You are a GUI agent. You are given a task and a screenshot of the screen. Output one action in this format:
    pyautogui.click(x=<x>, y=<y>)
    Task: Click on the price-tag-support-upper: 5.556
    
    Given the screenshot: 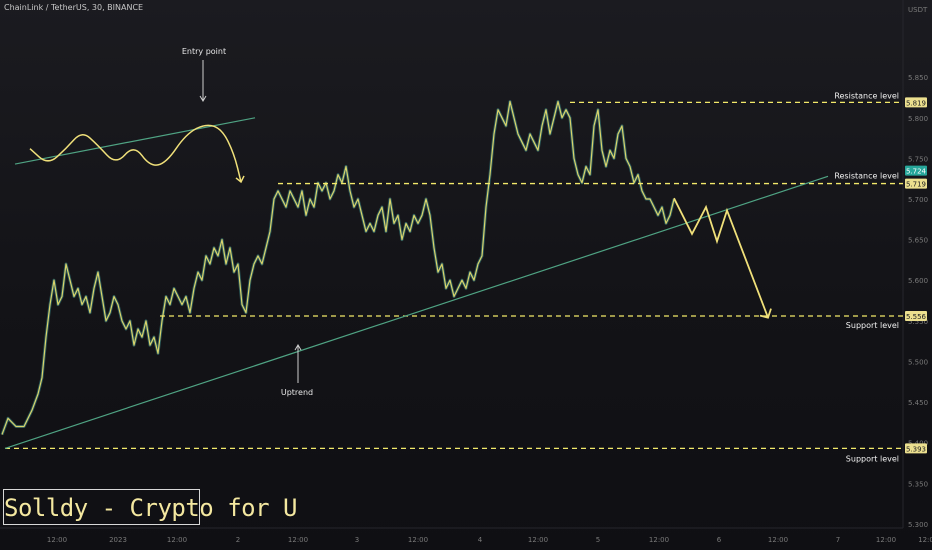 What is the action you would take?
    pyautogui.click(x=916, y=317)
    